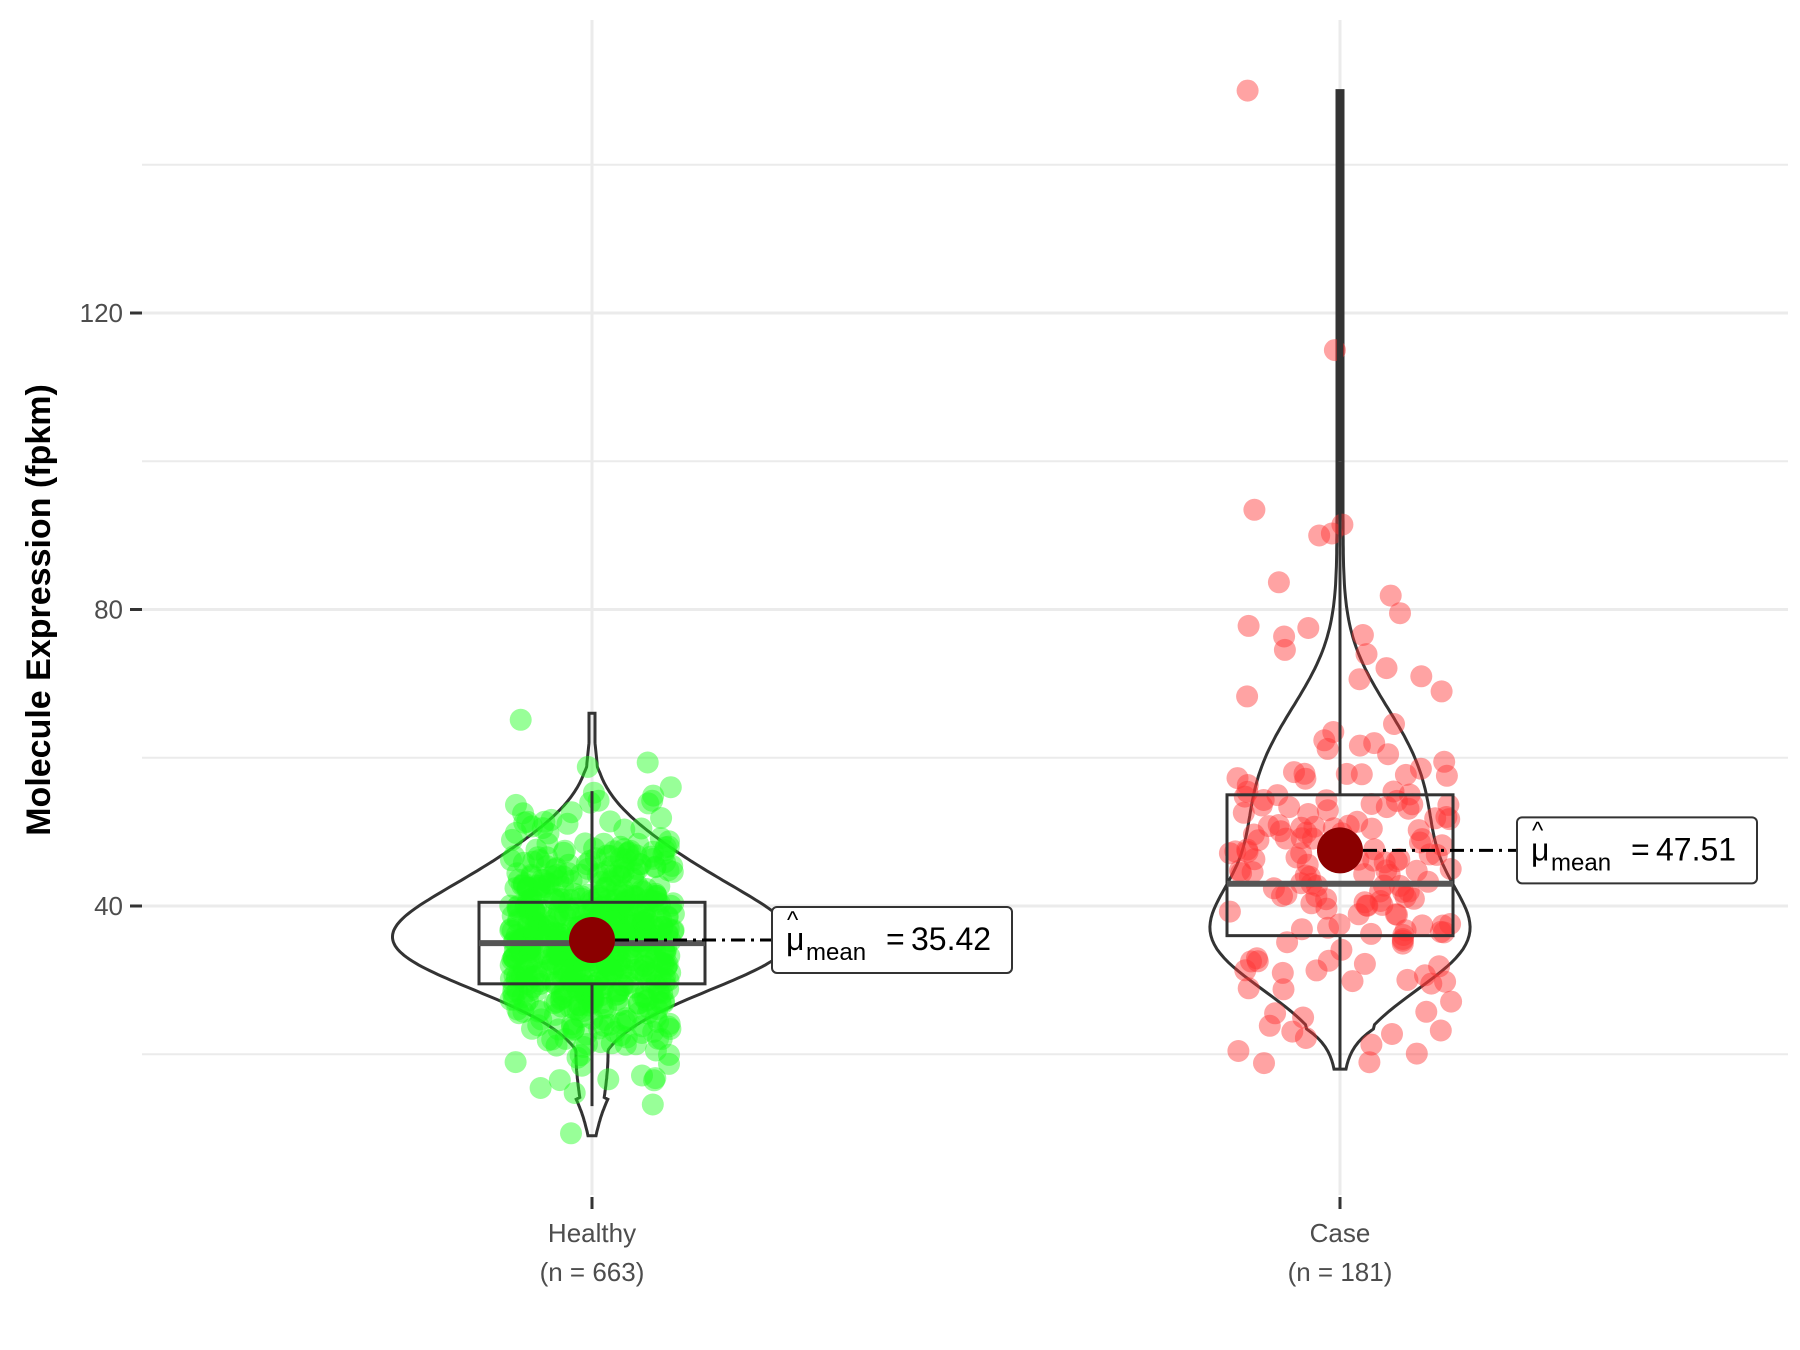 The width and height of the screenshot is (1800, 1350). I want to click on means: ^μ mean = 35.42^μ mean = 47.51, so click(1163, 895).